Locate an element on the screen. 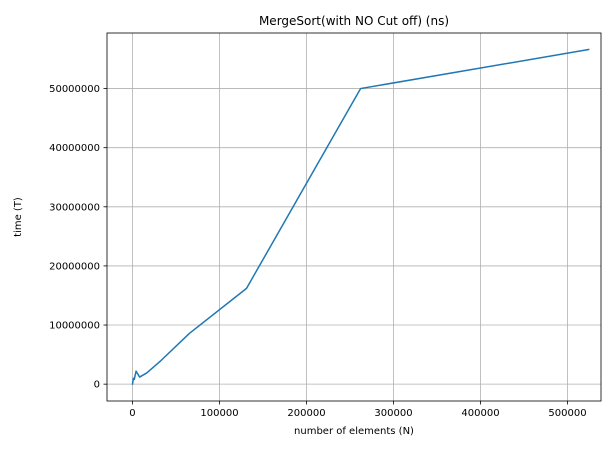  y-tick-label: 20000000 is located at coordinates (74, 266).